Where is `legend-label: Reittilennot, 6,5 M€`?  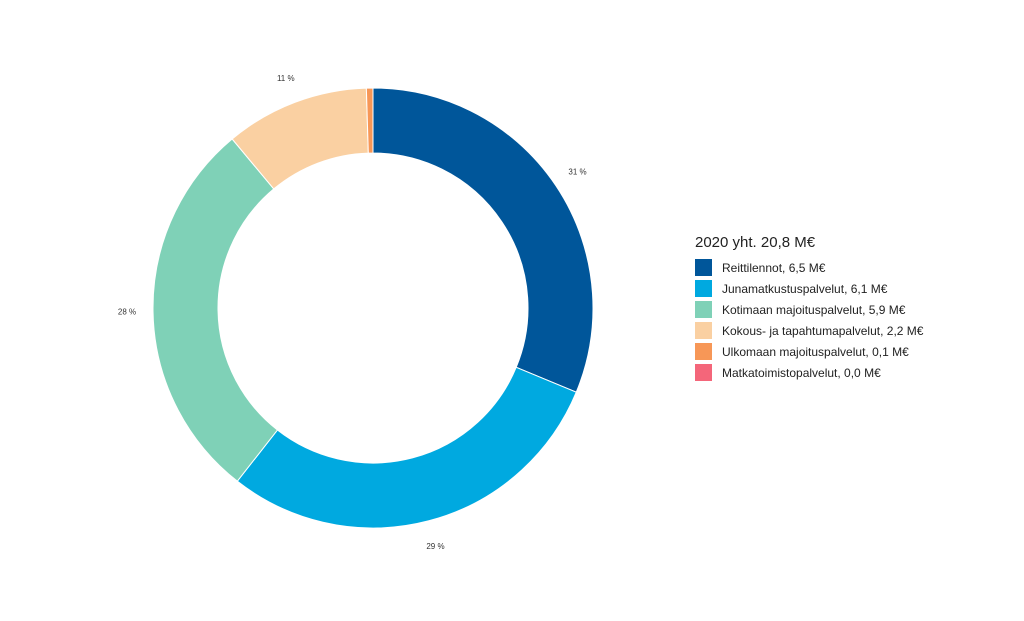
legend-label: Reittilennot, 6,5 M€ is located at coordinates (774, 267).